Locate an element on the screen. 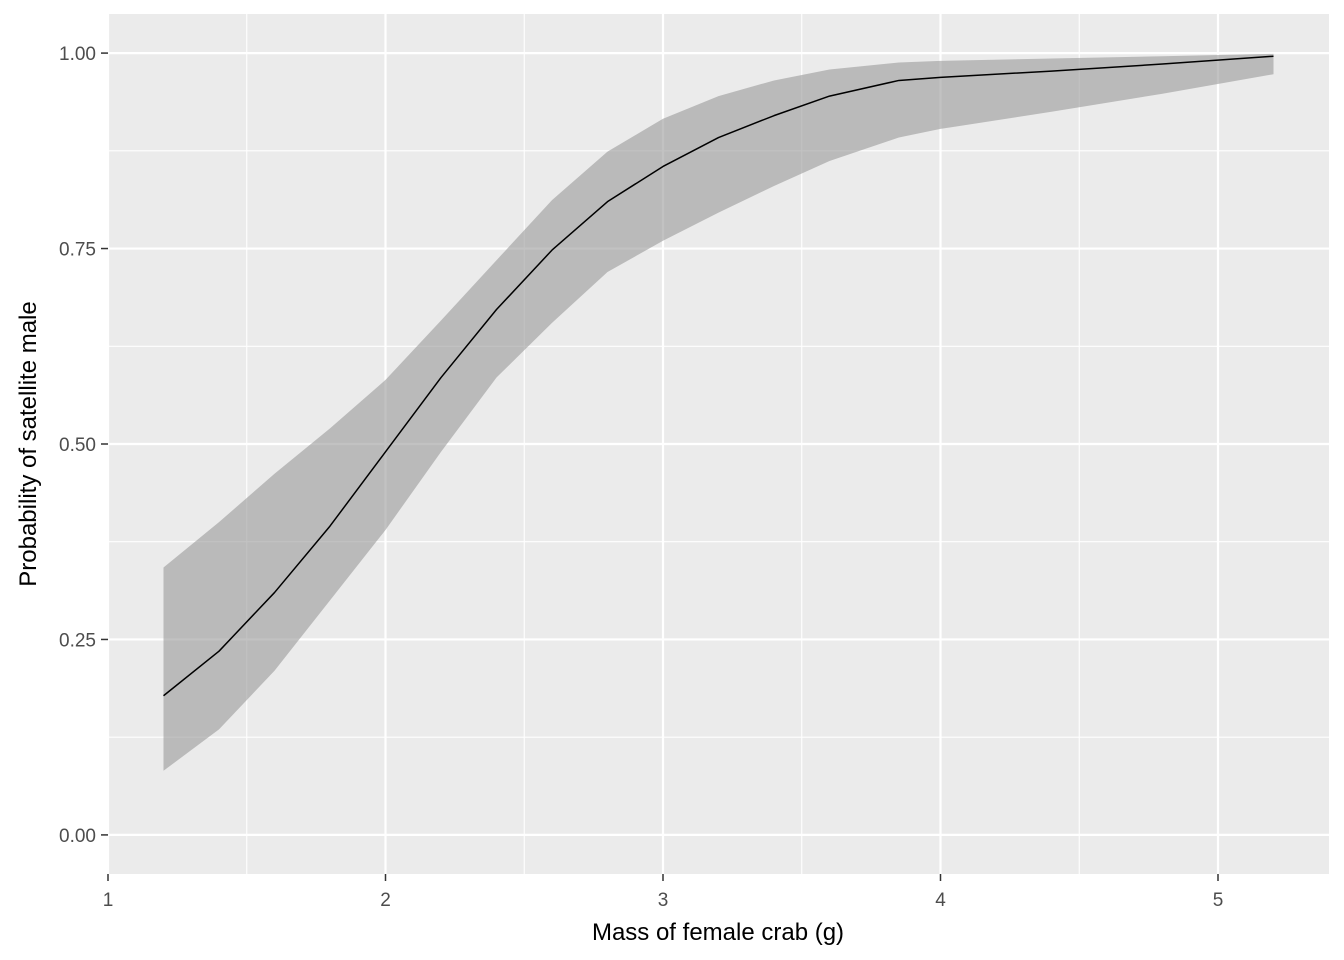 This screenshot has width=1344, height=960. x-tick-label: 5 is located at coordinates (1218, 900).